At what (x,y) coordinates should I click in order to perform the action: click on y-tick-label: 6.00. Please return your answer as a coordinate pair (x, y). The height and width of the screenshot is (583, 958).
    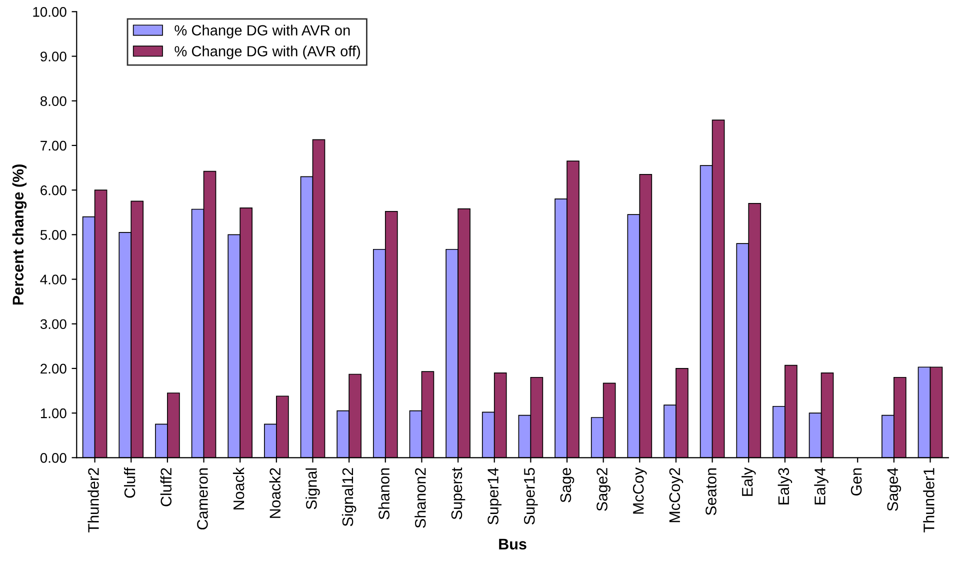
    Looking at the image, I should click on (53, 190).